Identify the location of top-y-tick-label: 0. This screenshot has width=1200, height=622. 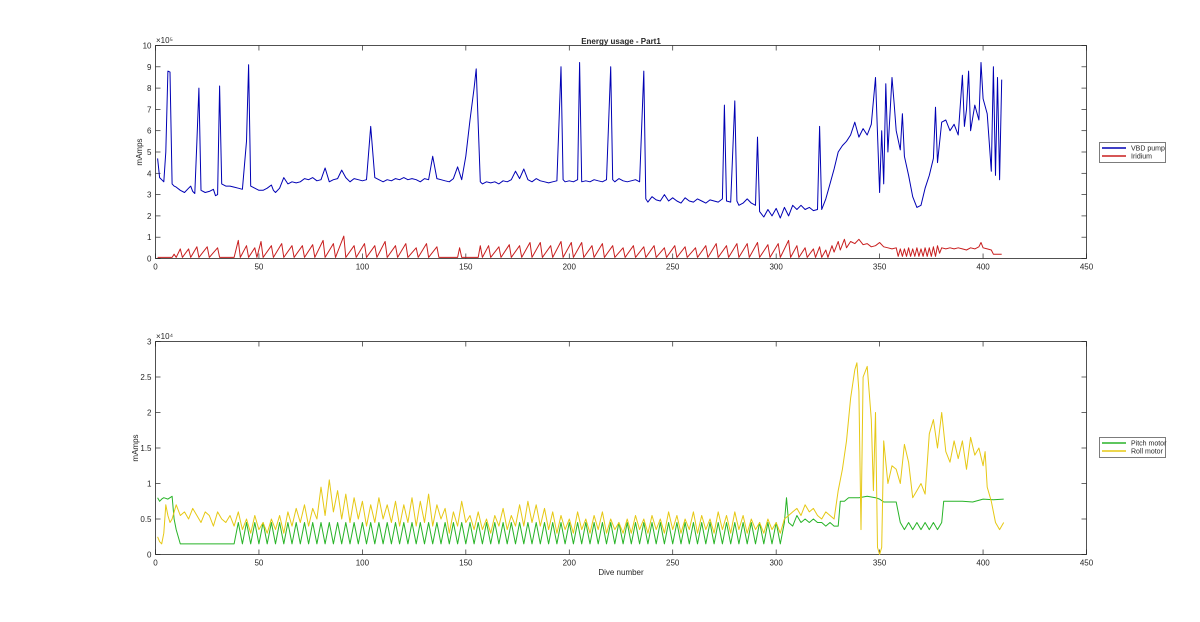
(149, 259).